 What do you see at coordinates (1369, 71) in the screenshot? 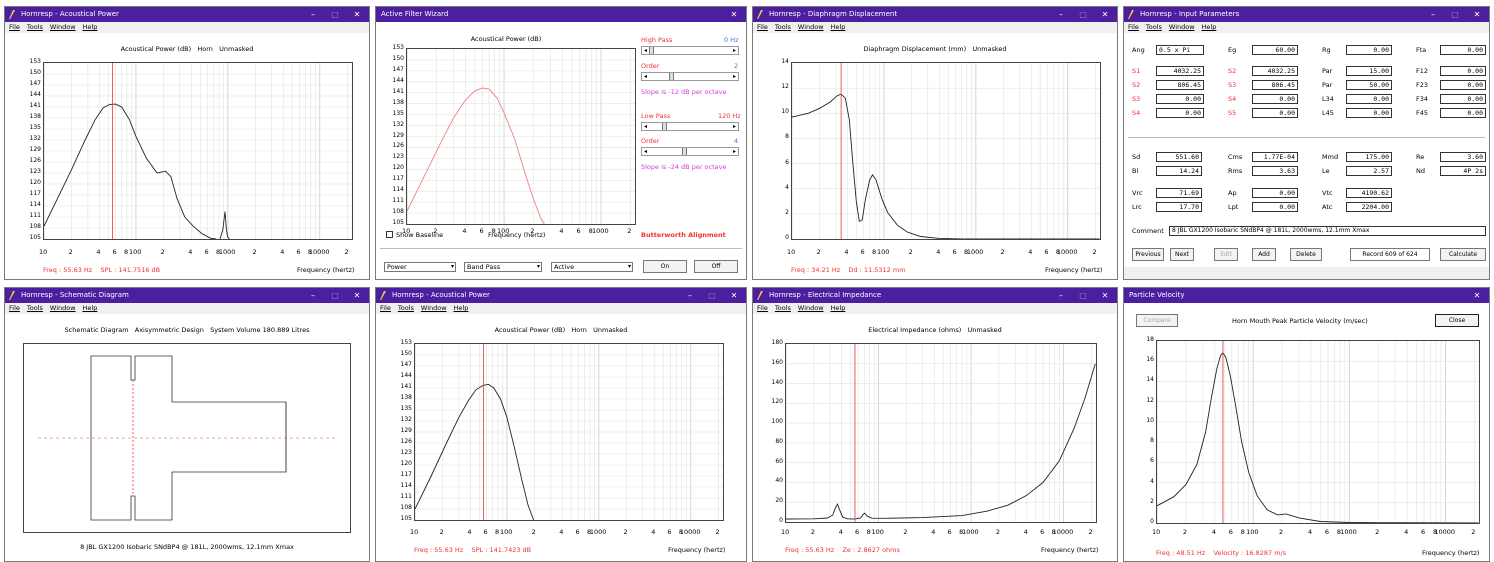
I see `param-field: 15.00` at bounding box center [1369, 71].